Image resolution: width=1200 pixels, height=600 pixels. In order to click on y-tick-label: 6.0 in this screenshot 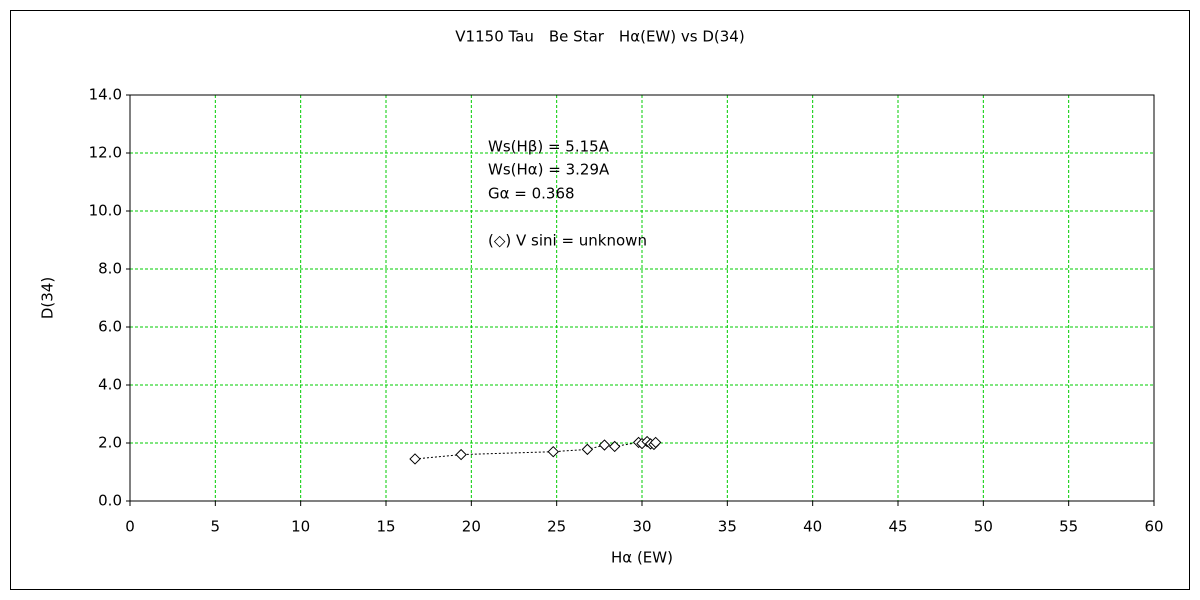, I will do `click(110, 327)`.